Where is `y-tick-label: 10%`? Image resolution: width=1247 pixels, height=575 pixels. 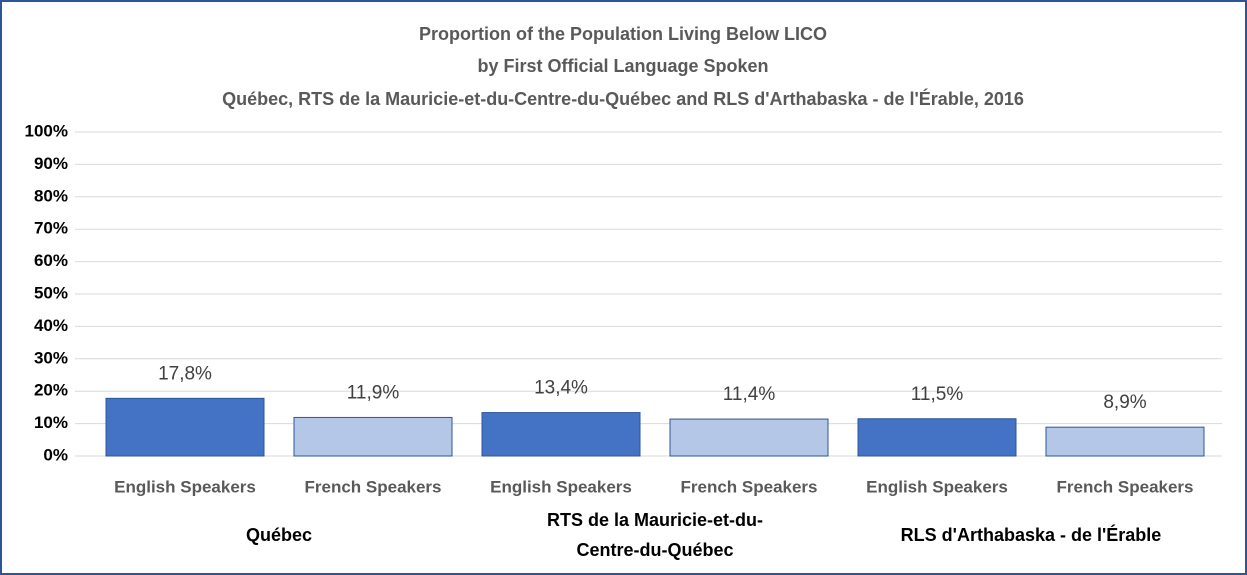 y-tick-label: 10% is located at coordinates (51, 422).